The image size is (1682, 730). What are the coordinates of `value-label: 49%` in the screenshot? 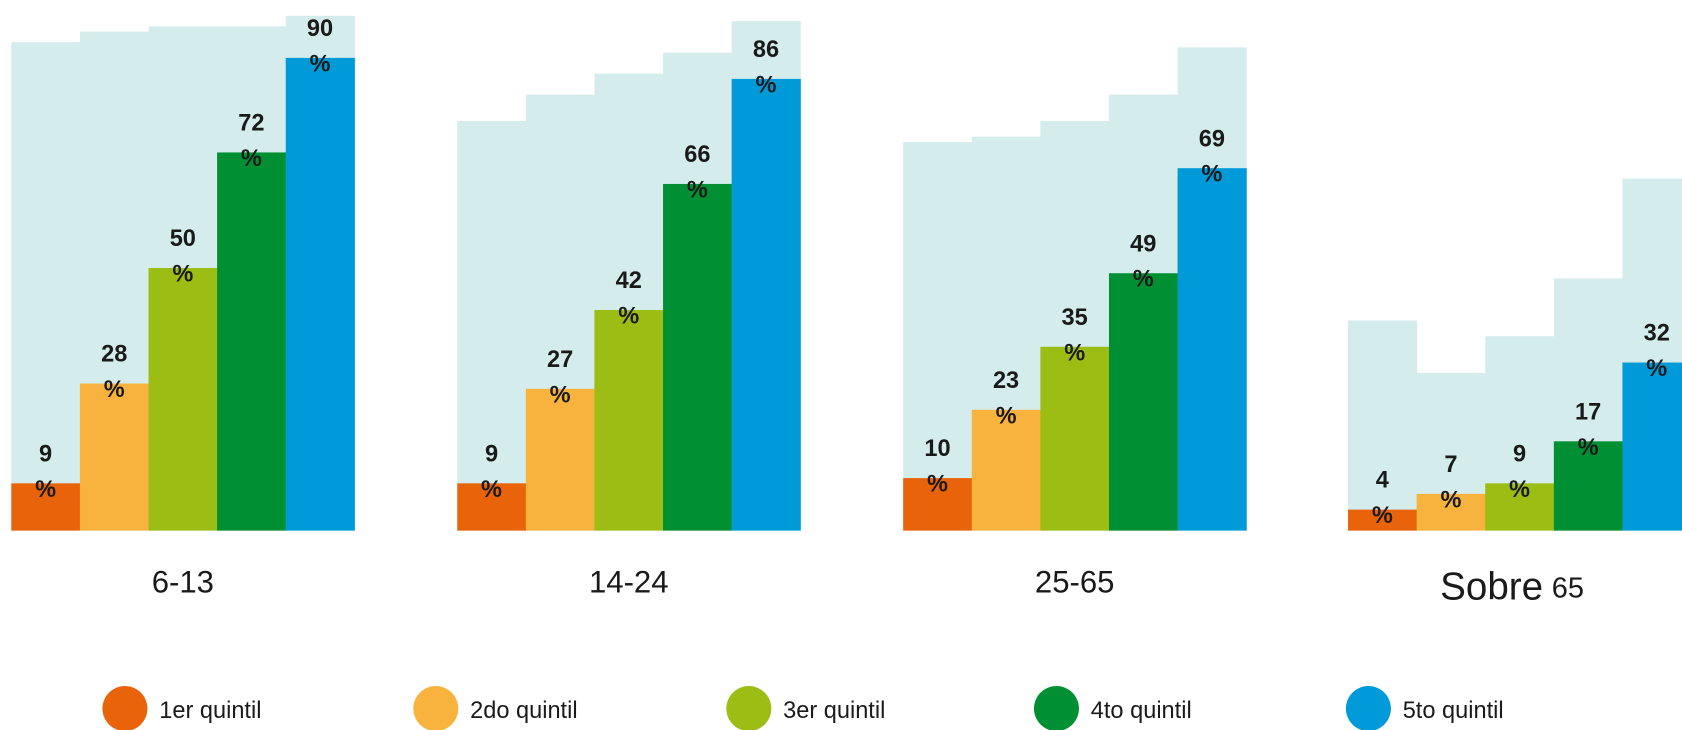 It's located at (1143, 261).